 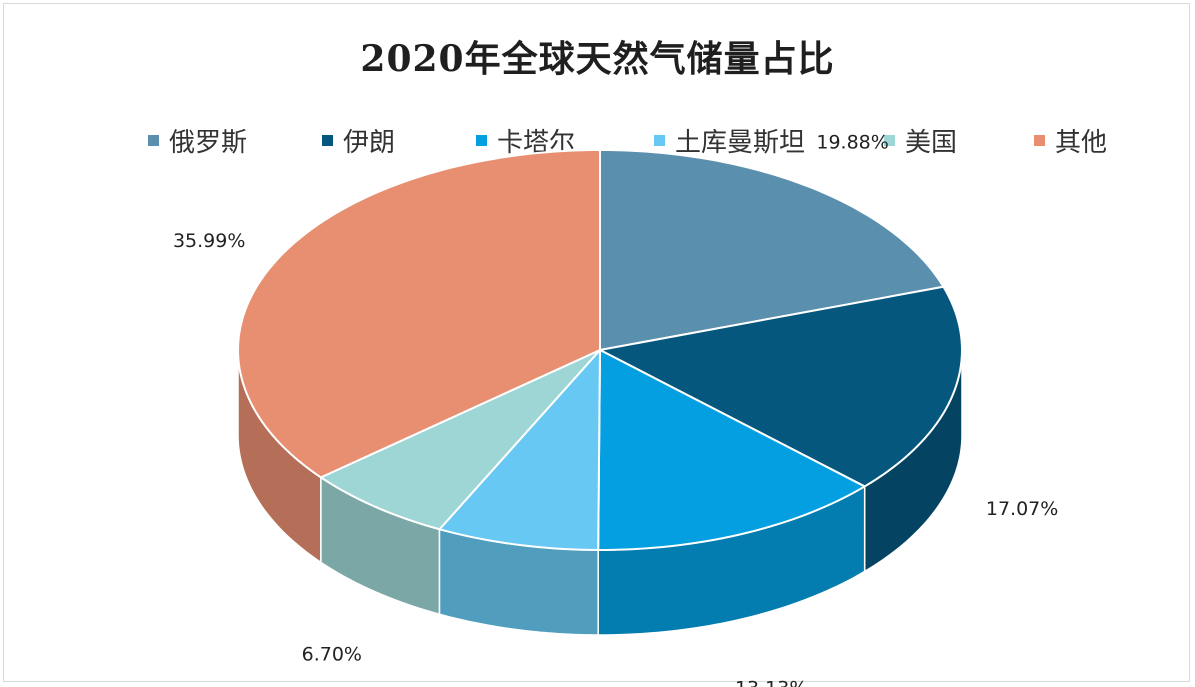 What do you see at coordinates (852, 143) in the screenshot?
I see `data-label: 19.88%` at bounding box center [852, 143].